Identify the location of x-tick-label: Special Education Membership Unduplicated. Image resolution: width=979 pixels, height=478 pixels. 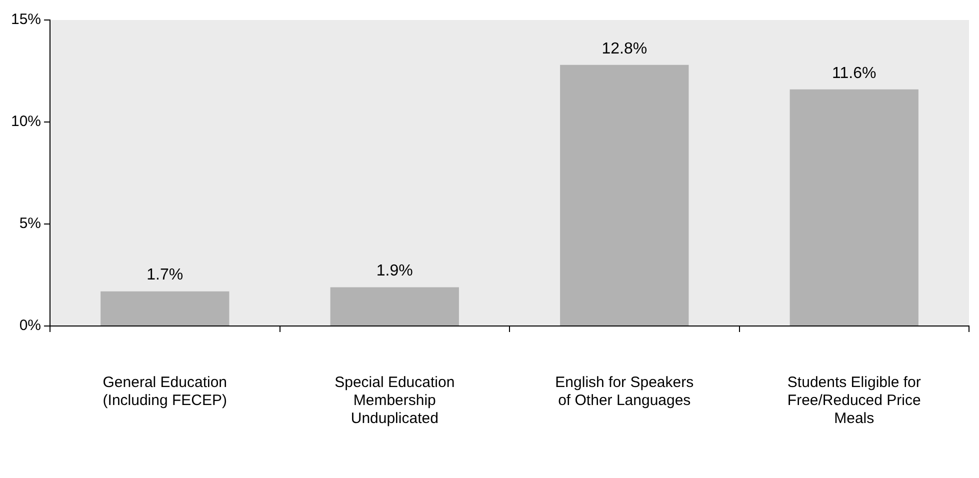
(394, 401).